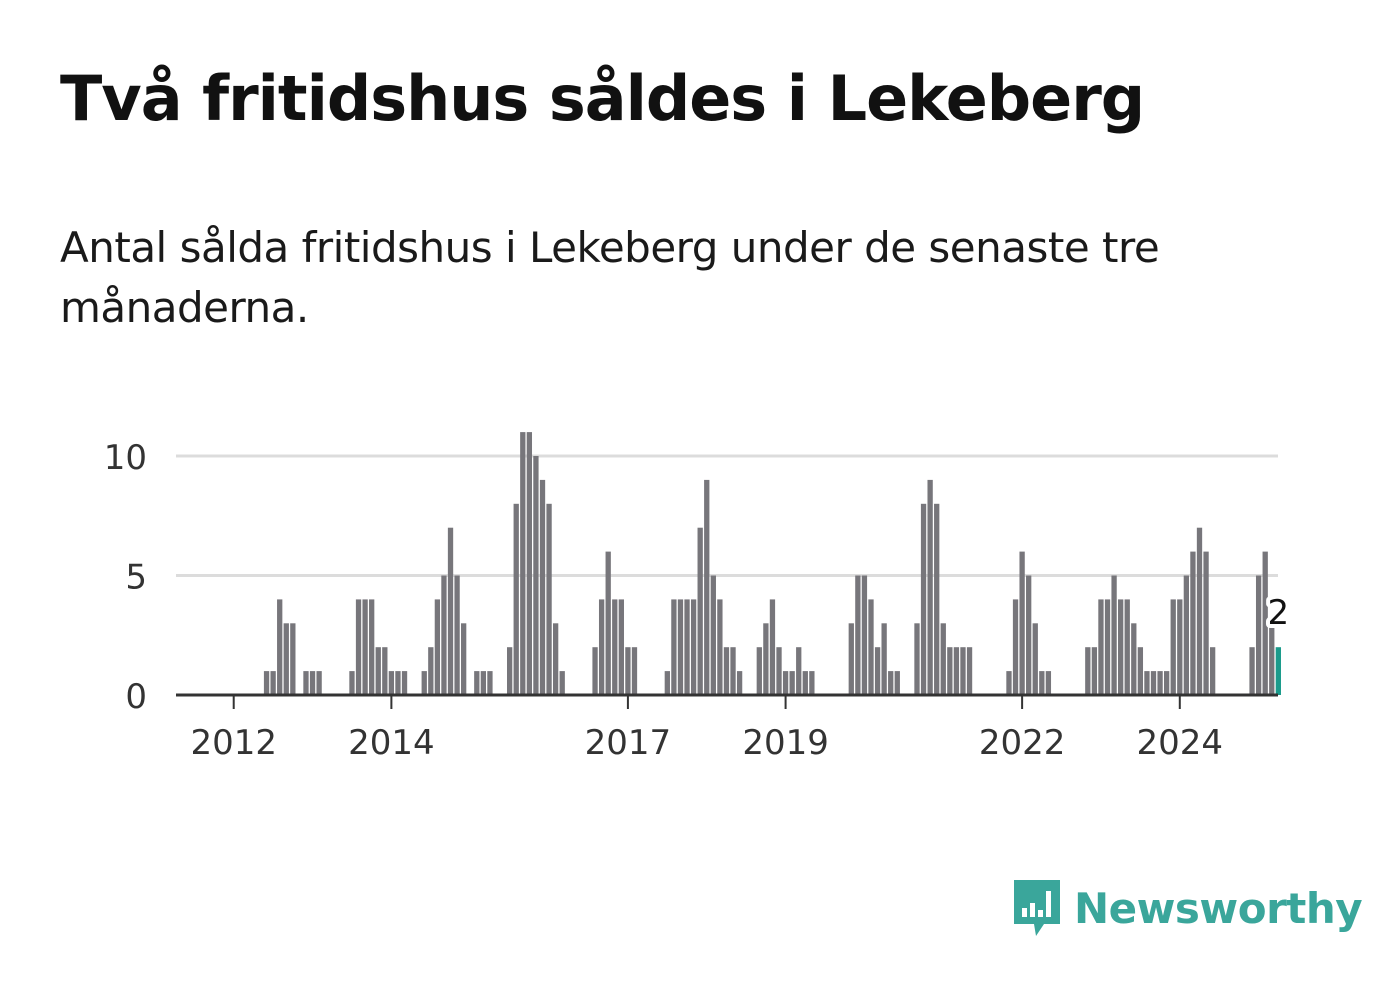  I want to click on x-tick-label: 2014, so click(391, 743).